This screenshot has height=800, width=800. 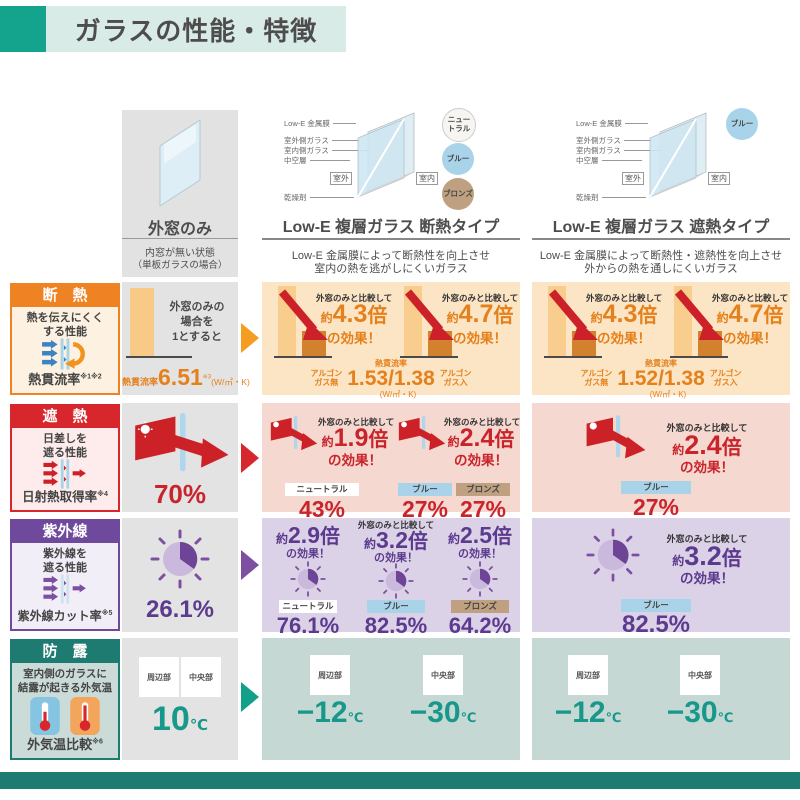 What do you see at coordinates (459, 125) in the screenshot?
I see `color-option-neutral: ニュートラル` at bounding box center [459, 125].